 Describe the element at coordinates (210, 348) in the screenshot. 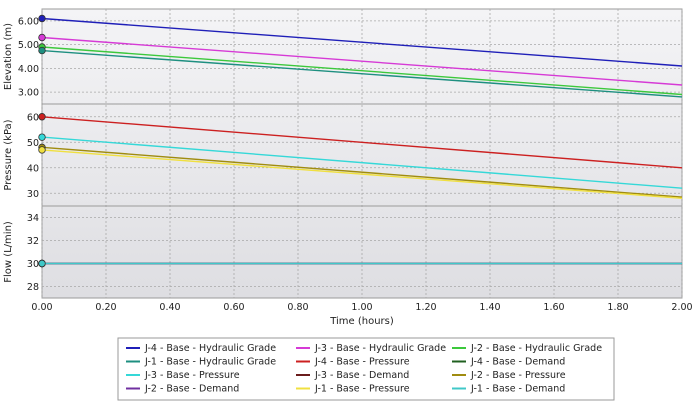

I see `legend-entry: J-4 - Base - Hydraulic Grade` at that location.